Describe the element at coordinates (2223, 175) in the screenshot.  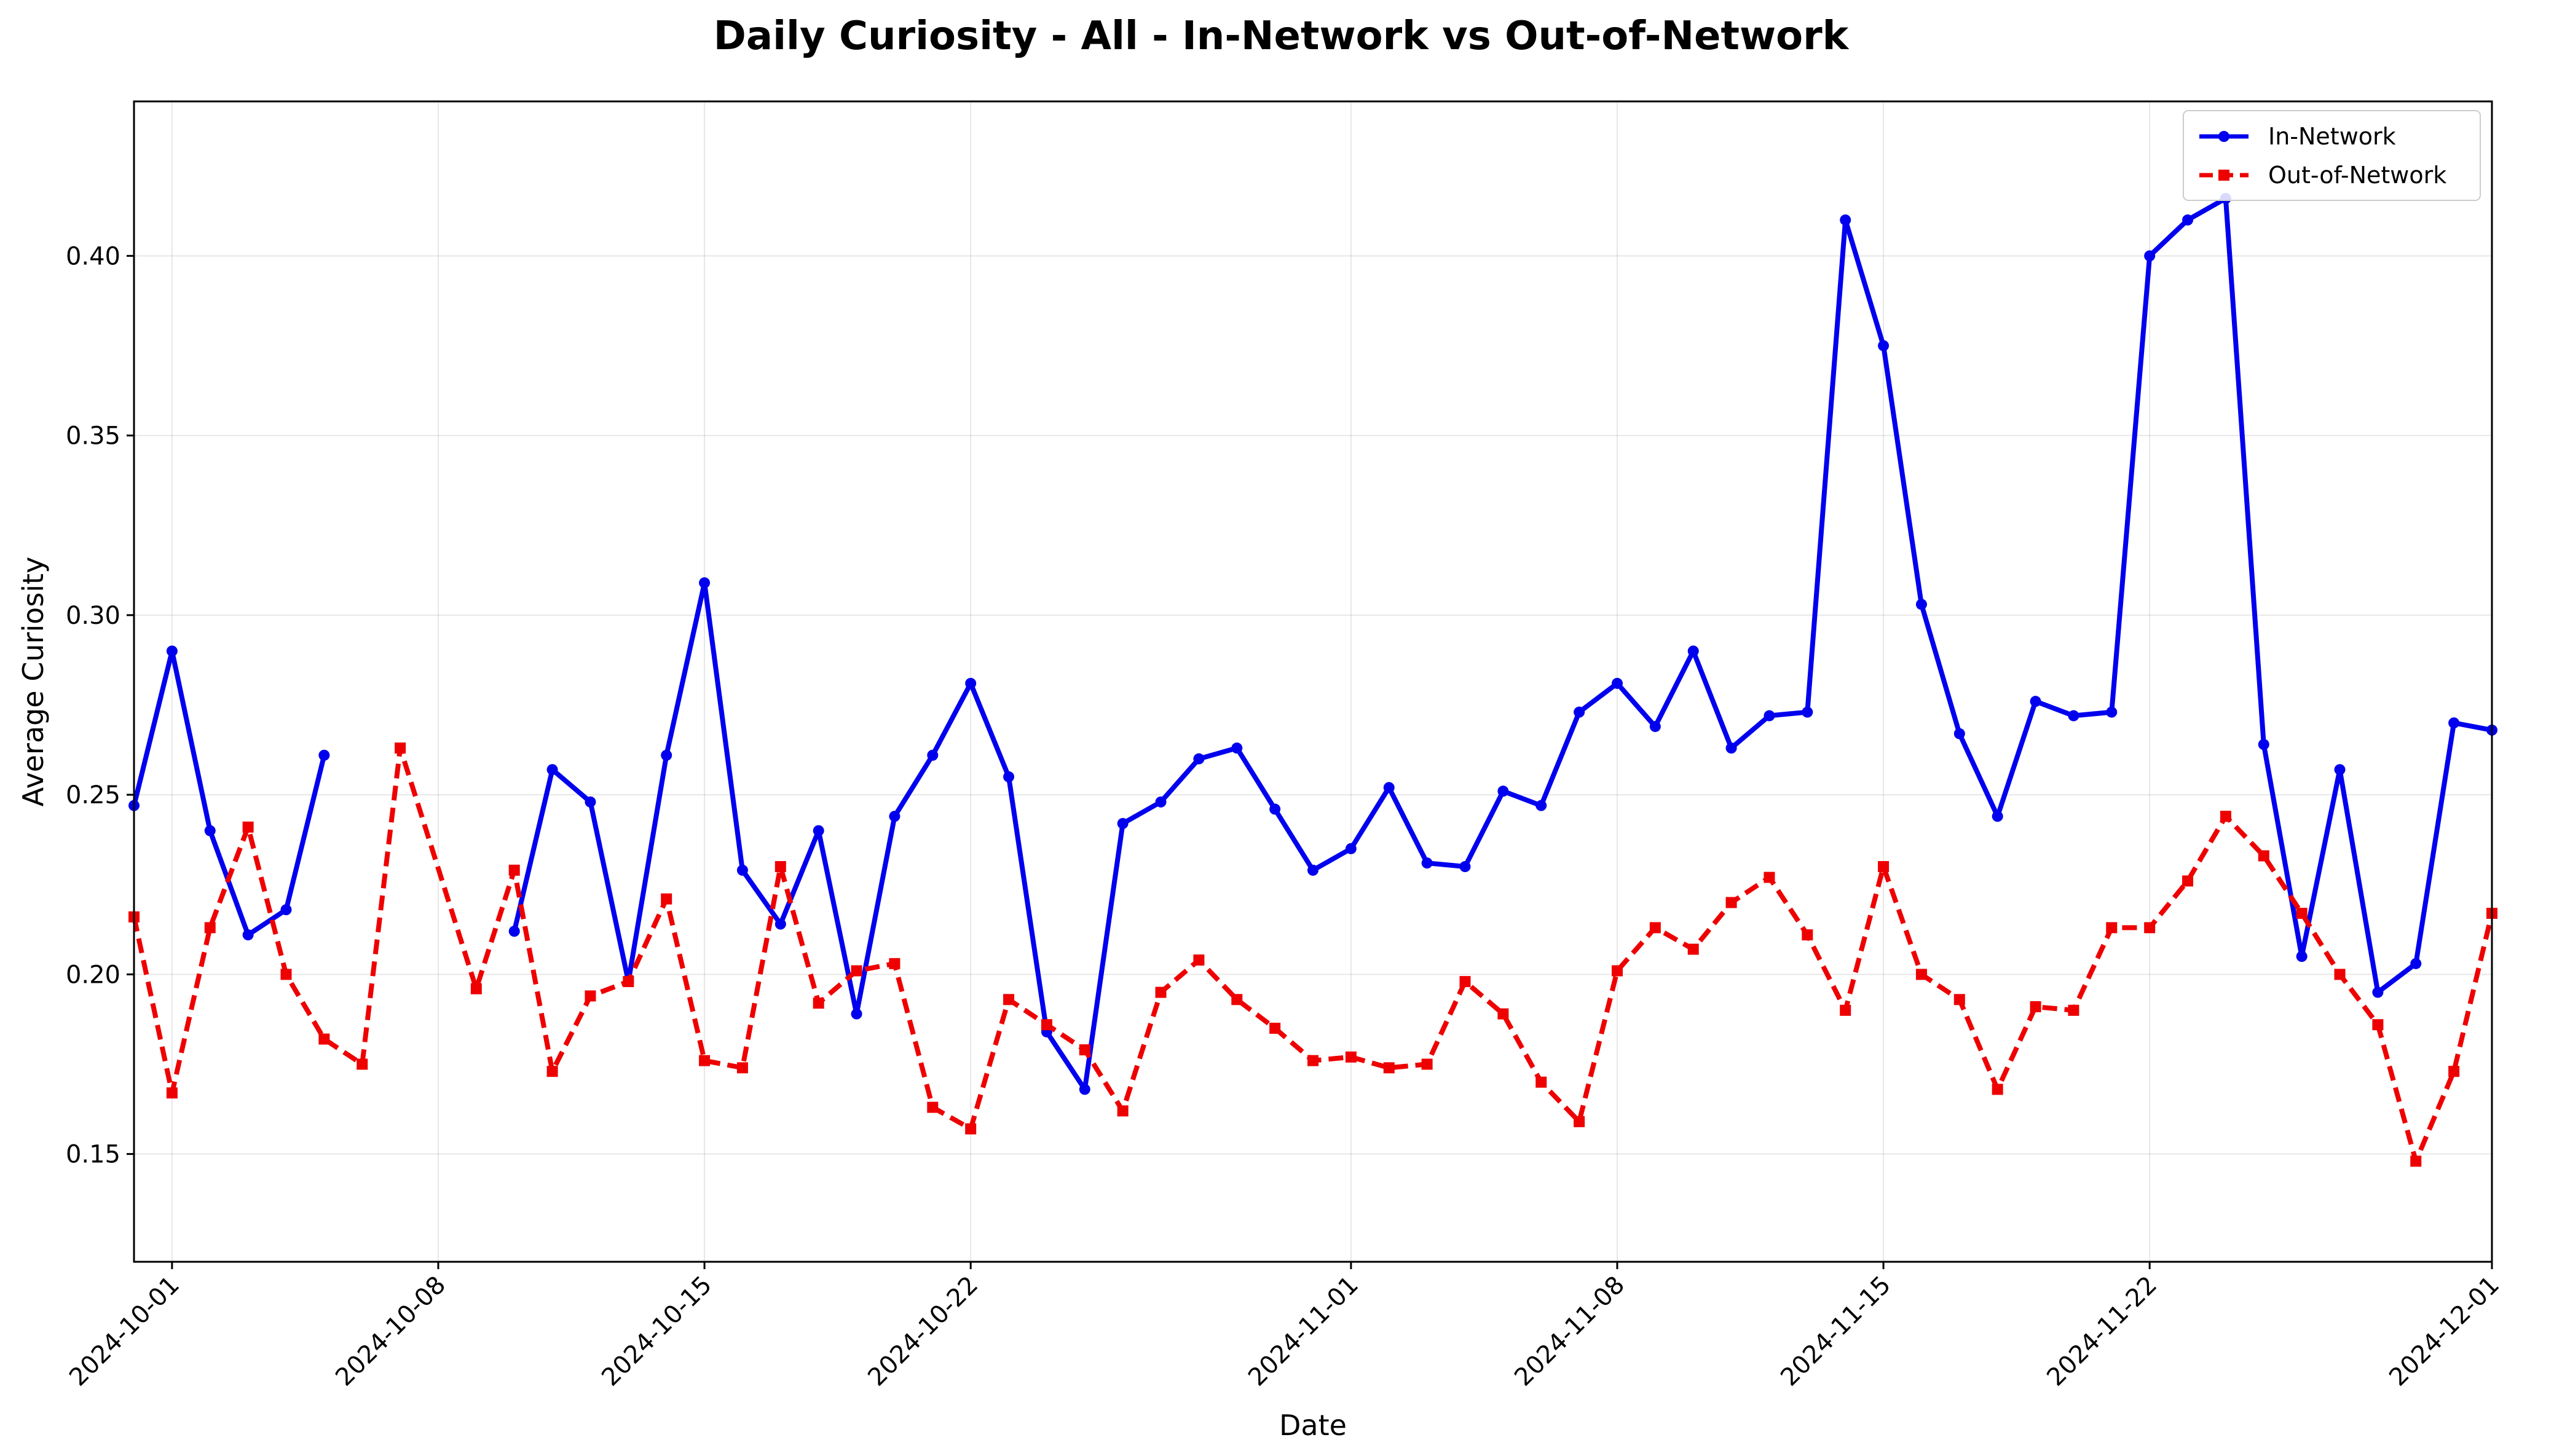
I see `legend-marker-out-of-network` at that location.